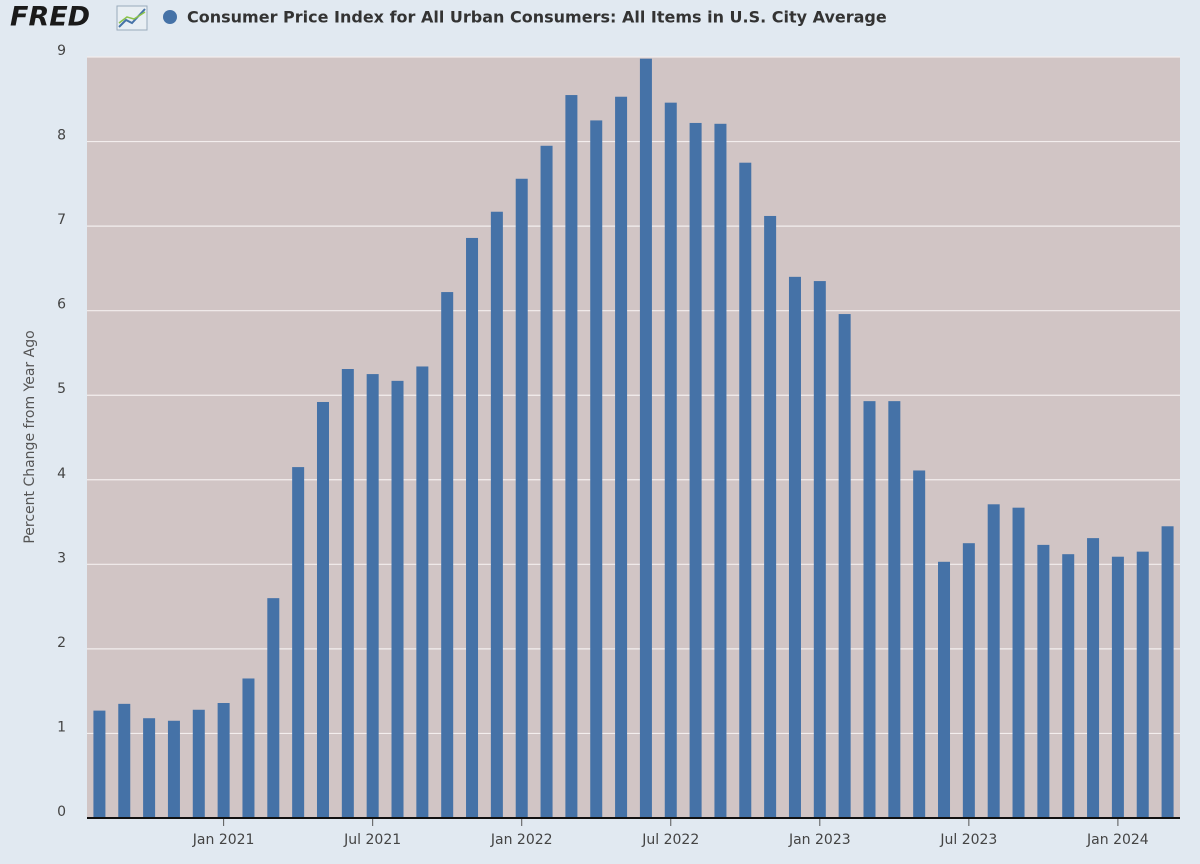 The width and height of the screenshot is (1200, 864). What do you see at coordinates (521, 840) in the screenshot?
I see `x-tick-label: Jan 2022` at bounding box center [521, 840].